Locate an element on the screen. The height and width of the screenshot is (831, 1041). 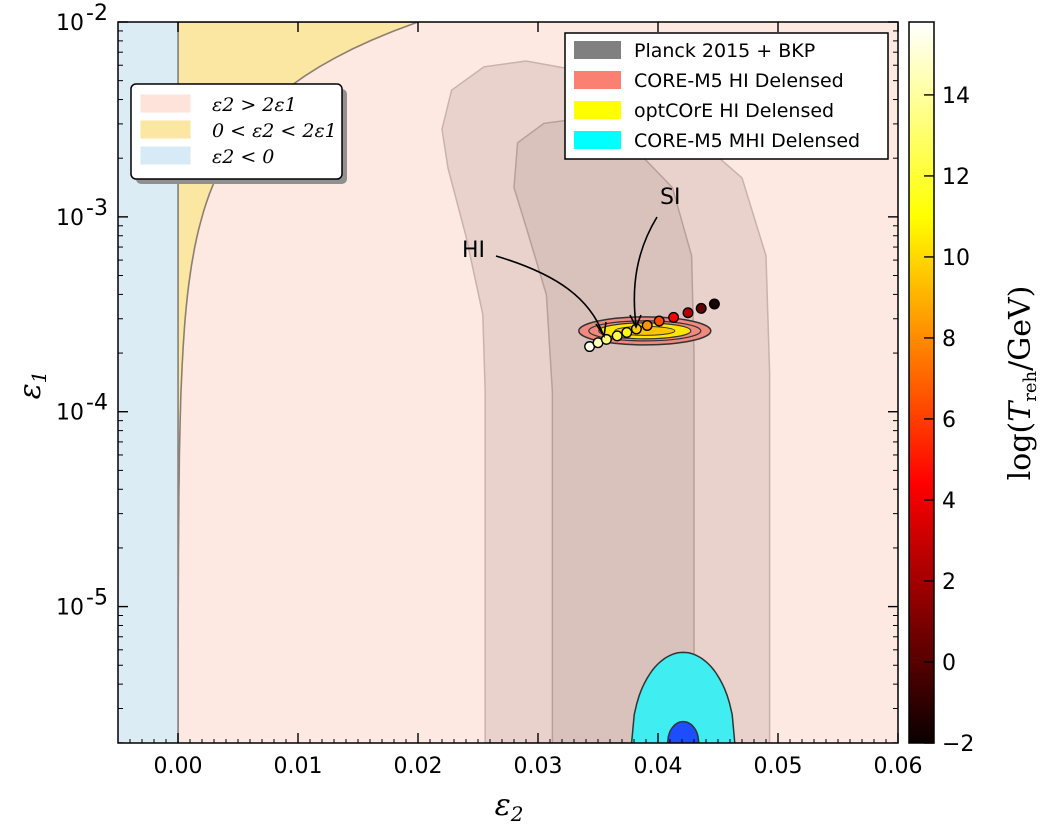
colorbar-tick-label-5: 8 is located at coordinates (949, 339).